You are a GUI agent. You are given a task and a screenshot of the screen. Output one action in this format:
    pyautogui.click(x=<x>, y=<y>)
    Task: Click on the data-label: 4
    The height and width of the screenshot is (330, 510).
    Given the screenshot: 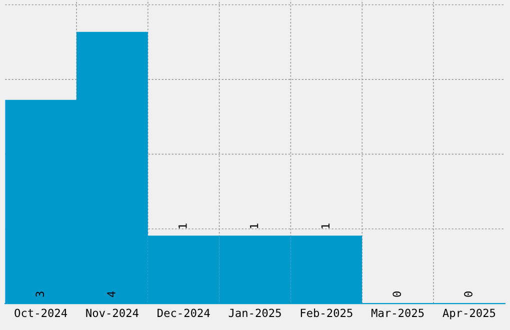 What is the action you would take?
    pyautogui.click(x=111, y=294)
    